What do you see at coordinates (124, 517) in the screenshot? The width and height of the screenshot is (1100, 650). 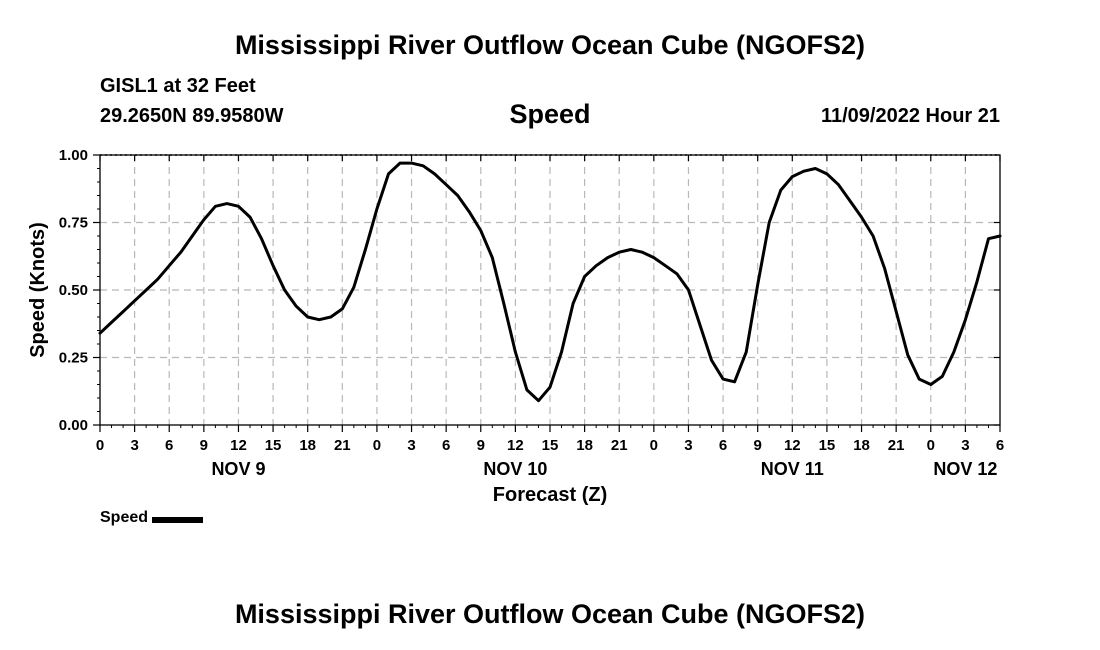 I see `legend-label: Speed` at bounding box center [124, 517].